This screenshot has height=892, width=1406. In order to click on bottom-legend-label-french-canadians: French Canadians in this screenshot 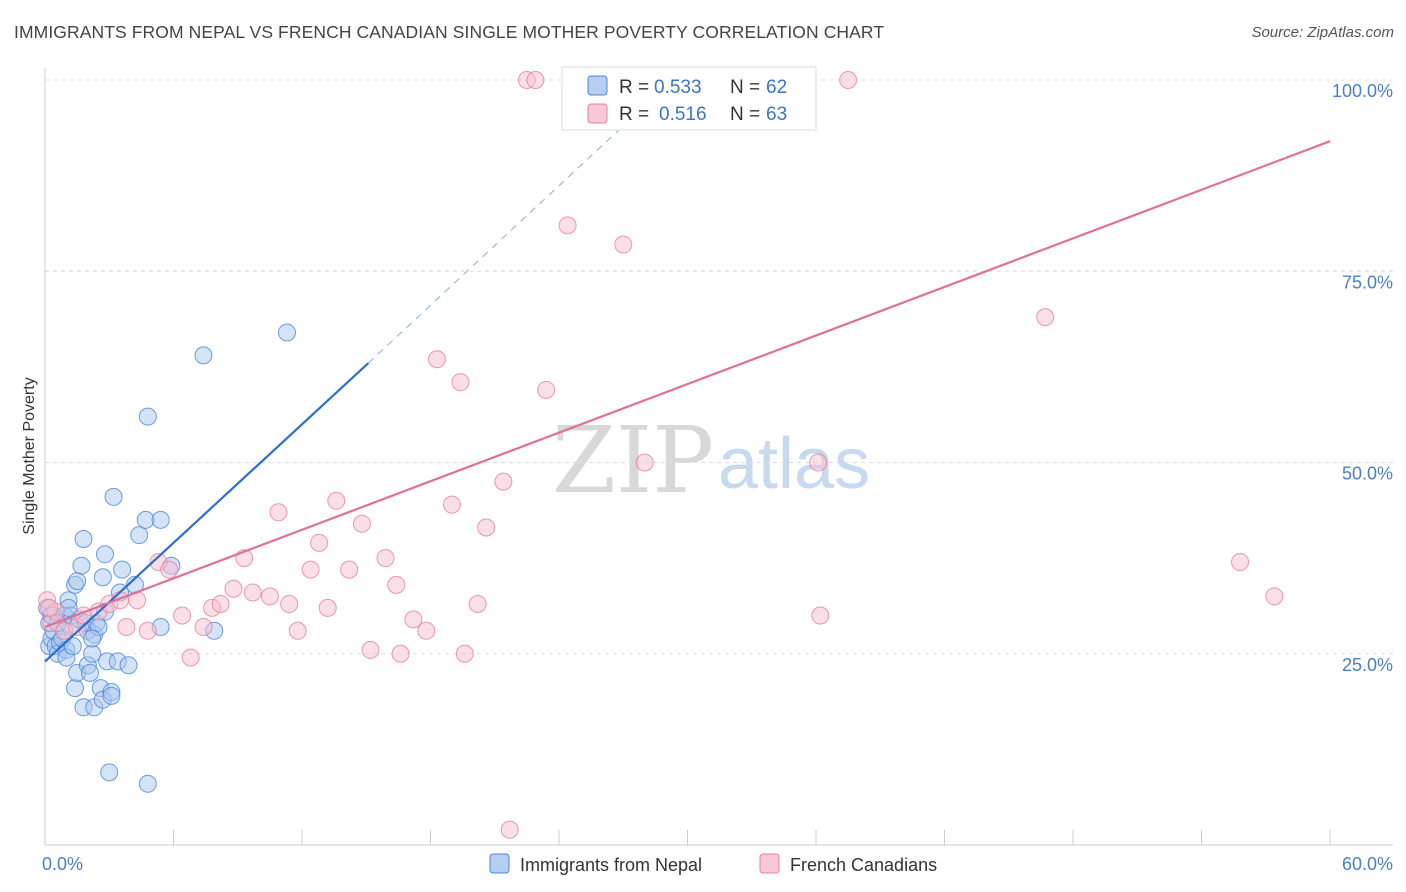, I will do `click(863, 865)`.